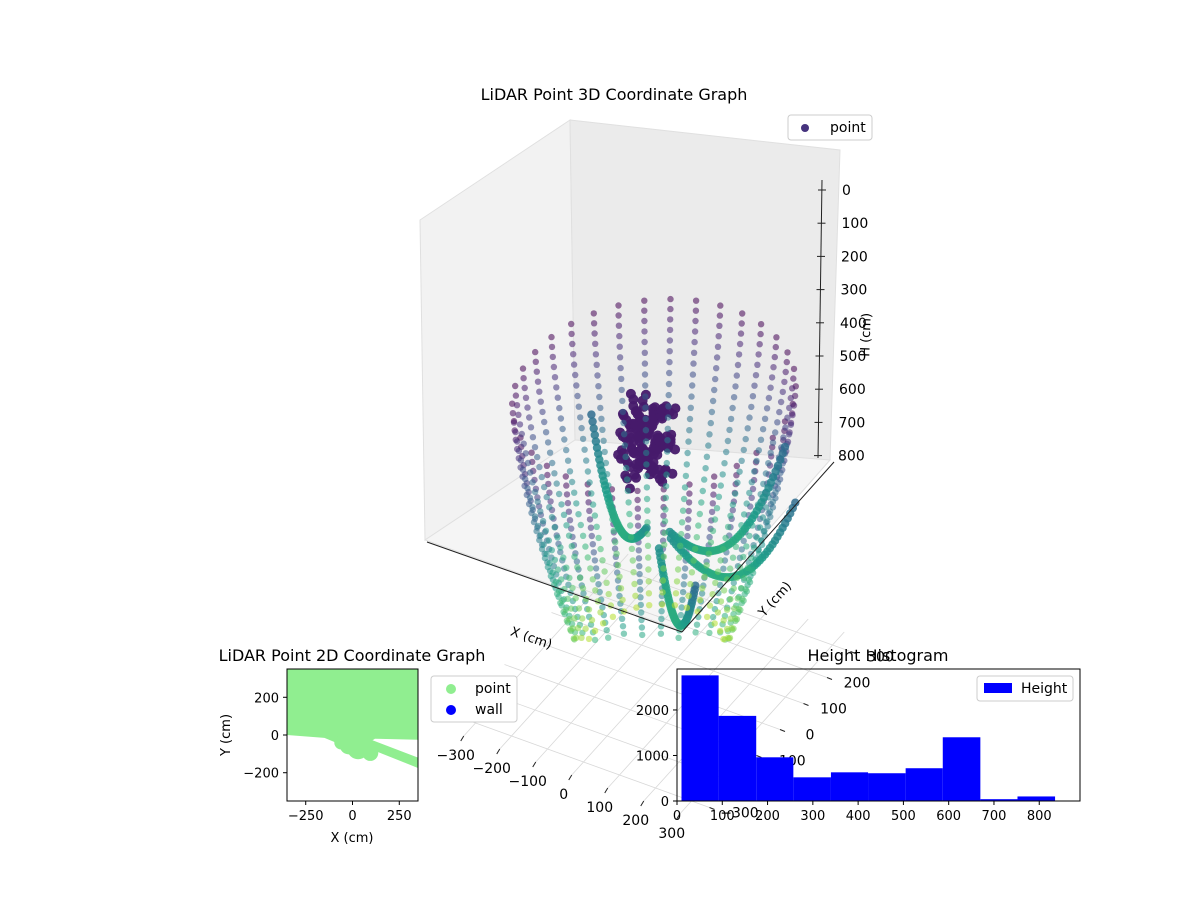 The image size is (1200, 900). I want to click on legend-3d-frame, so click(830, 127).